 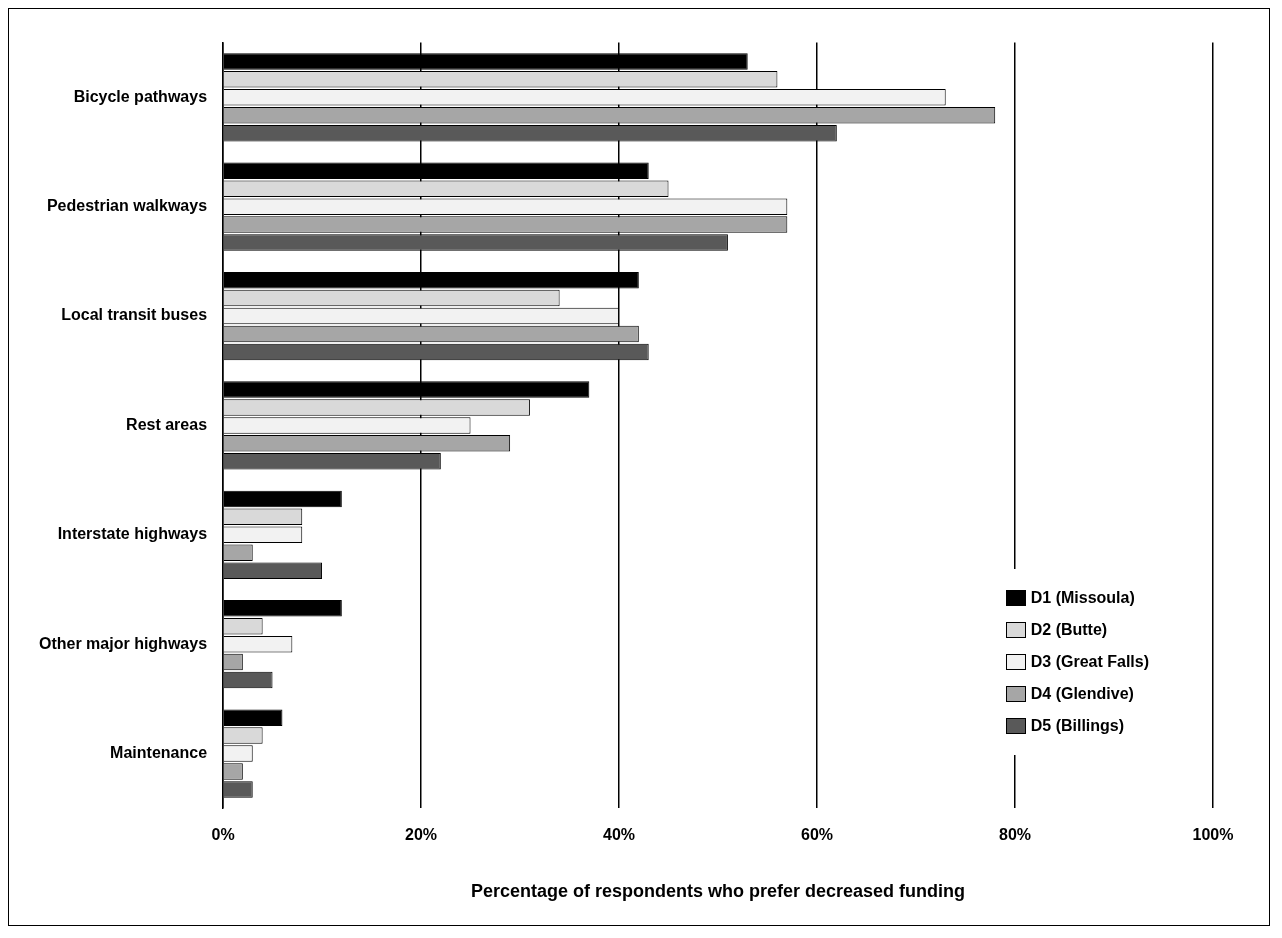 I want to click on legend-label: D3 (Great Falls), so click(x=1089, y=662).